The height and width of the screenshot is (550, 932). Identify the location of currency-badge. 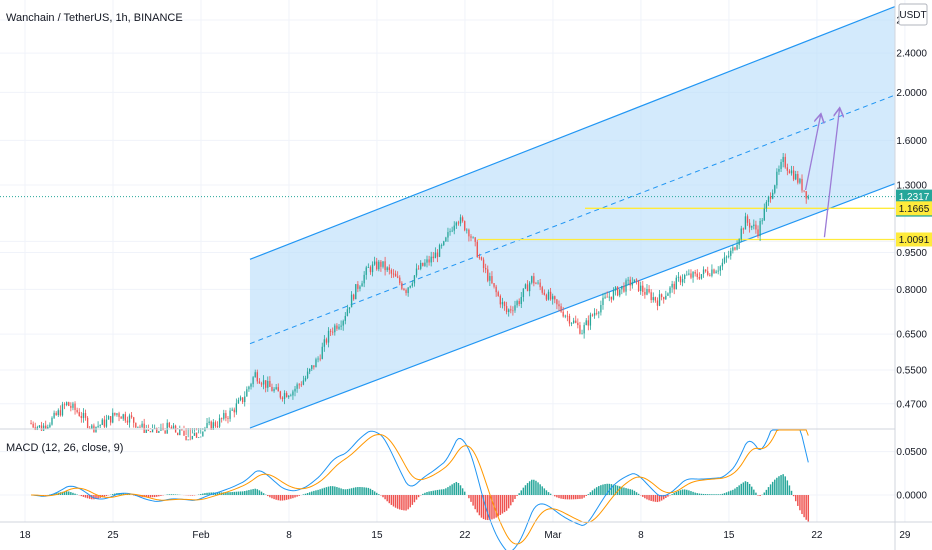
(913, 14).